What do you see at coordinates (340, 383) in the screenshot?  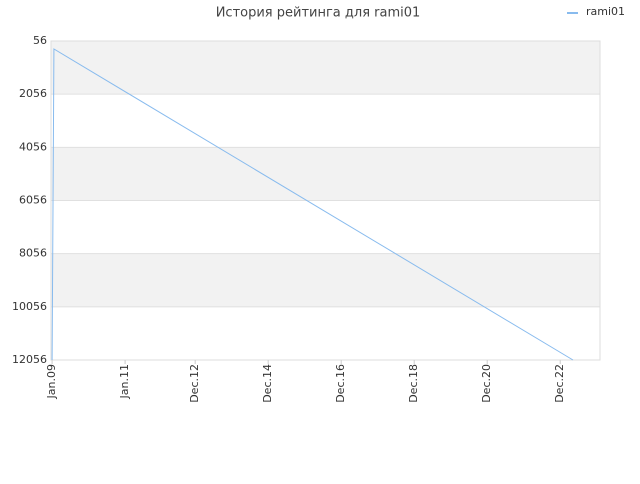 I see `x-tick-label: Dec.16` at bounding box center [340, 383].